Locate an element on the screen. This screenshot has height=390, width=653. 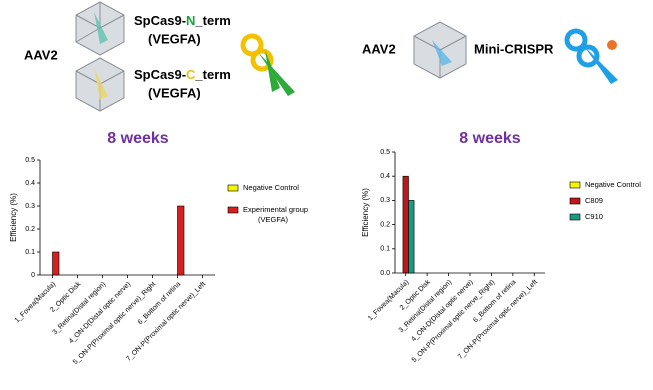
construct-label: SpCas9-C_term is located at coordinates (182, 74).